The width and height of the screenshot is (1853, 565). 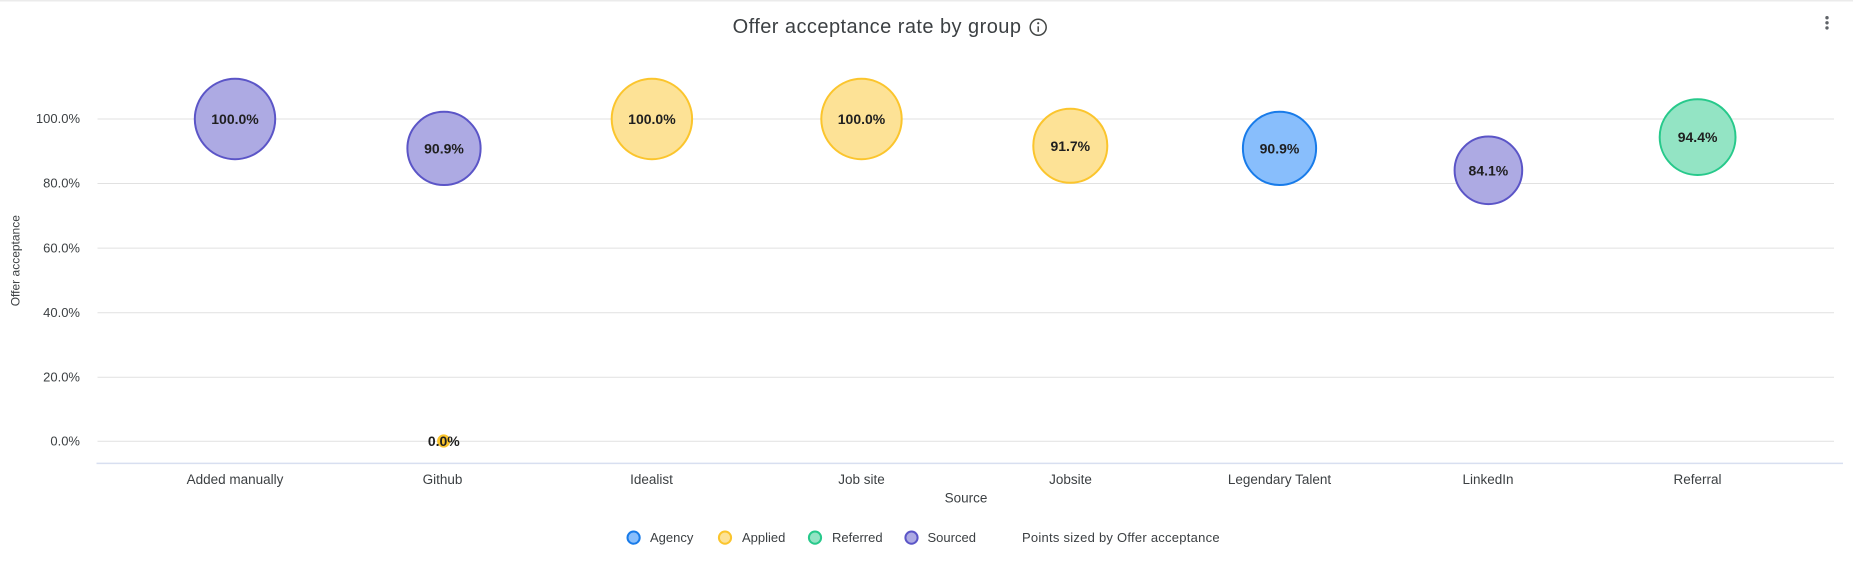 What do you see at coordinates (61, 312) in the screenshot?
I see `svg-text: 40.0%` at bounding box center [61, 312].